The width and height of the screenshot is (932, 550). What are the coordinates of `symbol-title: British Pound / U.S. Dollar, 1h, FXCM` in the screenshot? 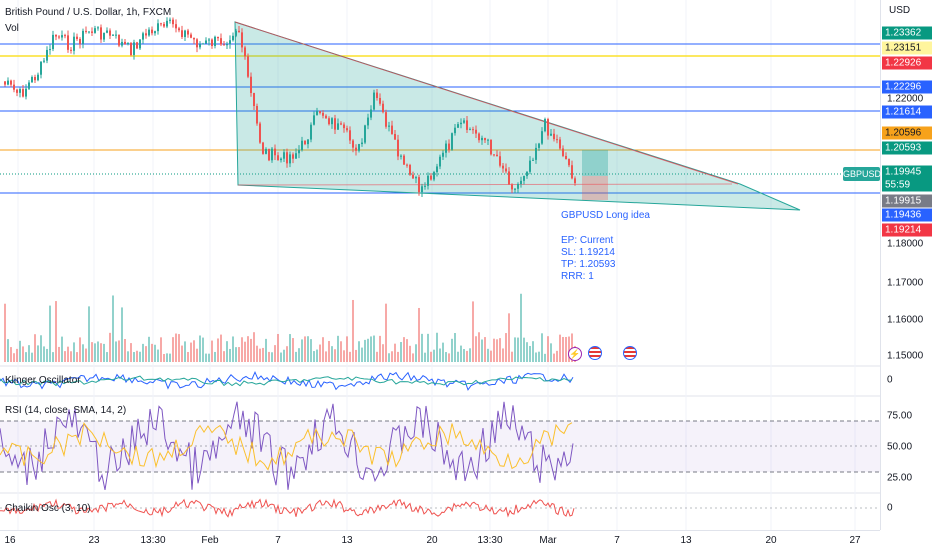 It's located at (88, 12).